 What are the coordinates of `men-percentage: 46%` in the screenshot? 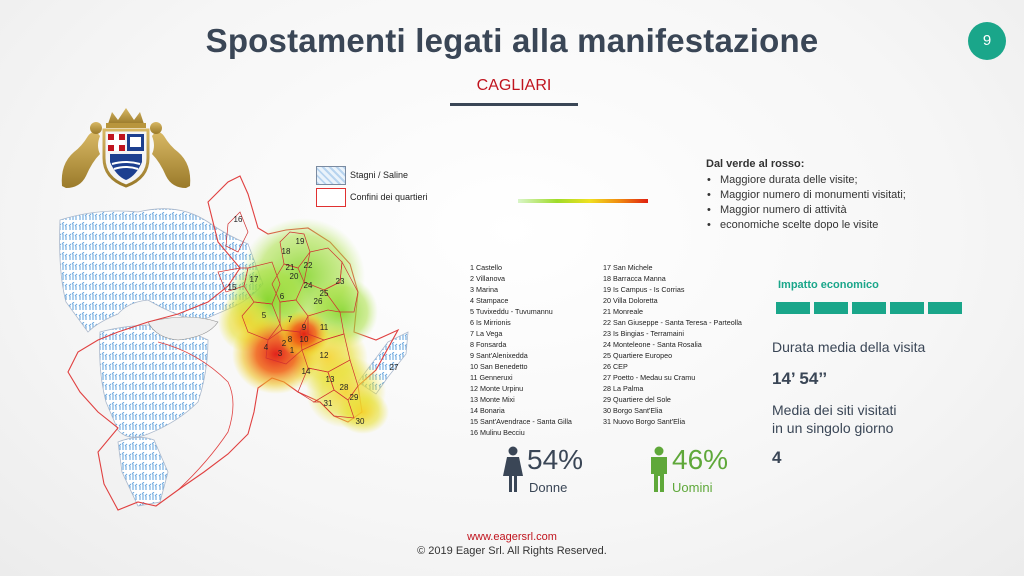 It's located at (700, 459).